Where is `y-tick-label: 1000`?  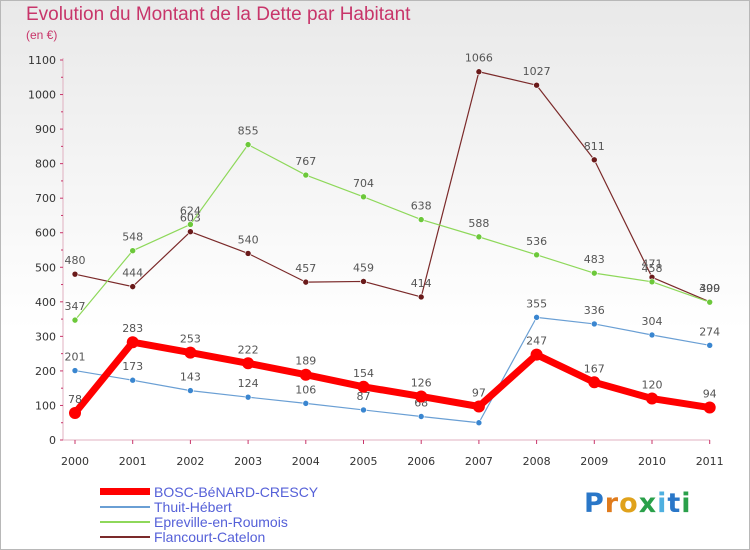 y-tick-label: 1000 is located at coordinates (42, 95).